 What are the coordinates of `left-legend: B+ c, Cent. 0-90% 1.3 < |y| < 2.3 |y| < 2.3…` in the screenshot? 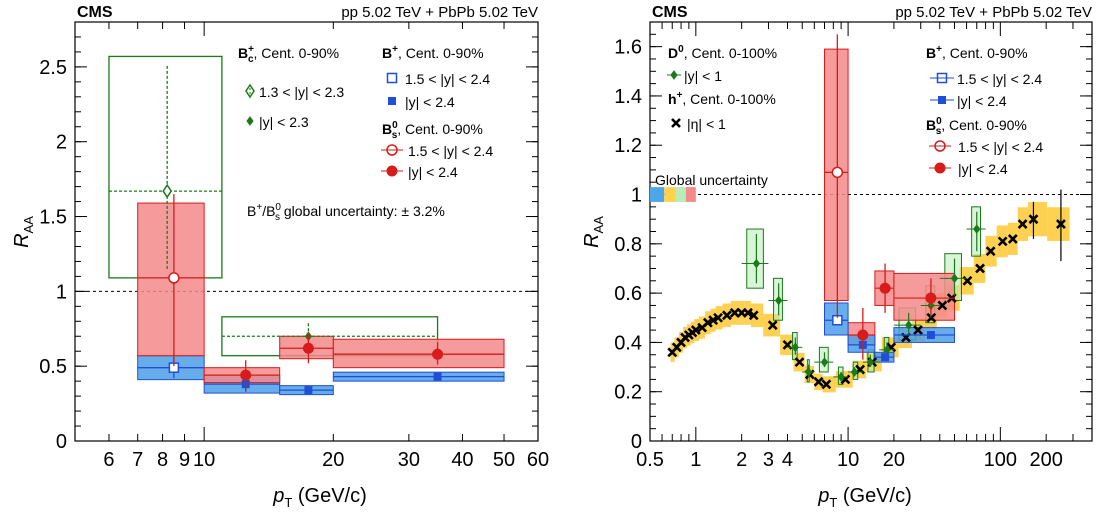 It's located at (365, 112).